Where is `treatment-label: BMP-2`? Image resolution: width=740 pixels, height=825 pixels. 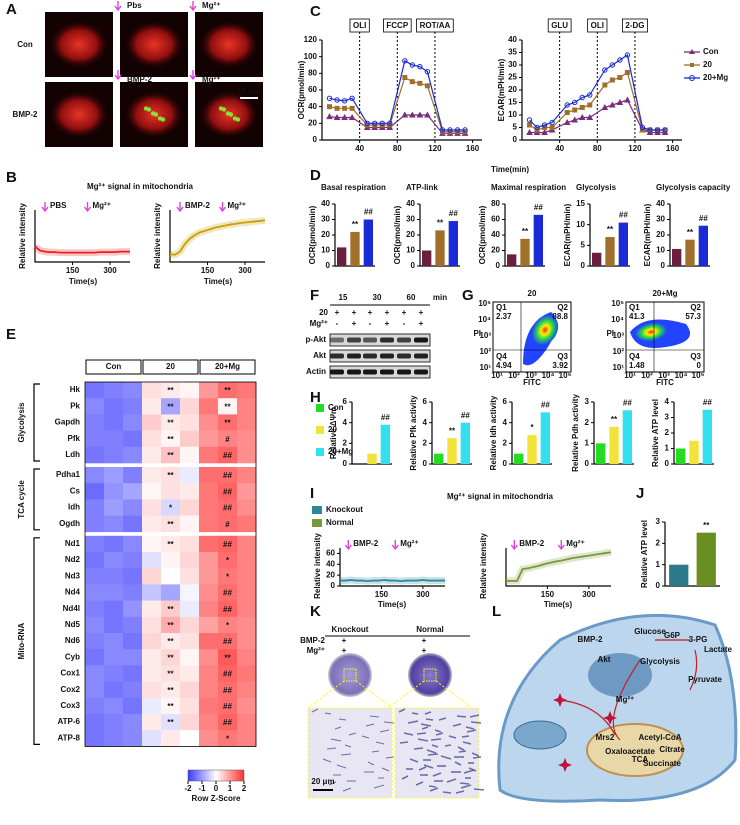 treatment-label: BMP-2 is located at coordinates (139, 79).